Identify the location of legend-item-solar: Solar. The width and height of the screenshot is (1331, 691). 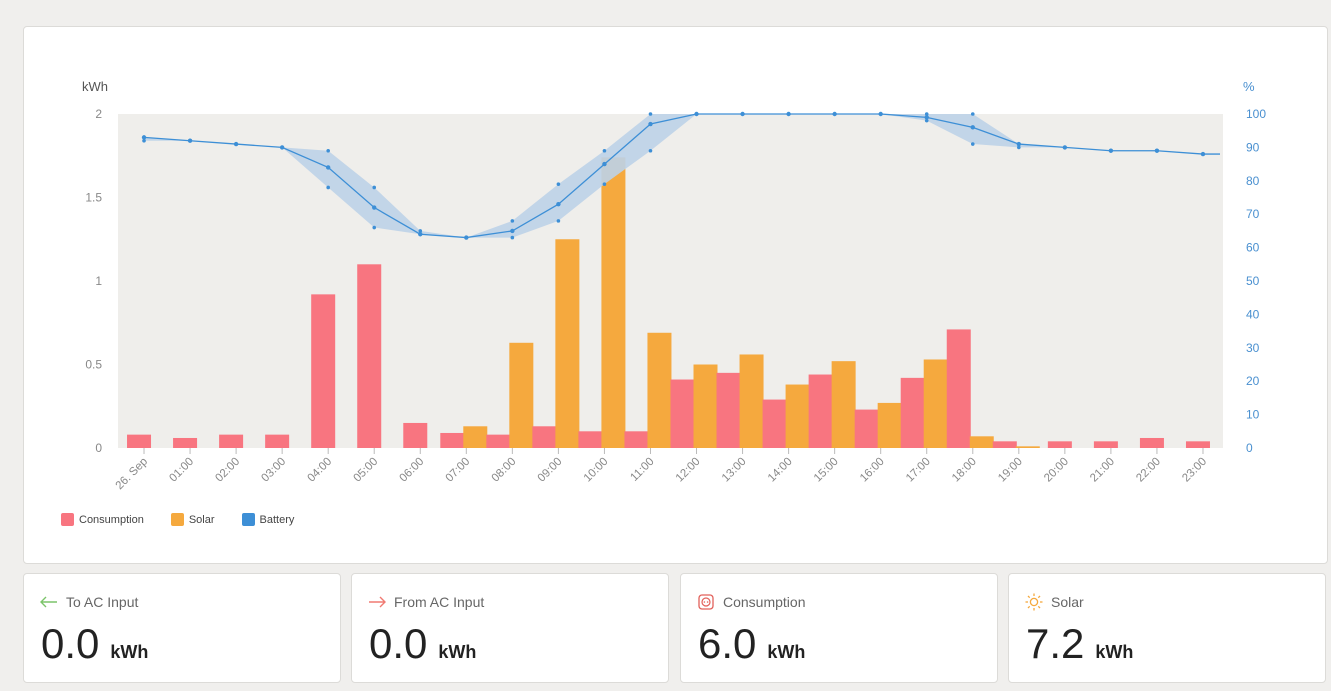
(192, 519).